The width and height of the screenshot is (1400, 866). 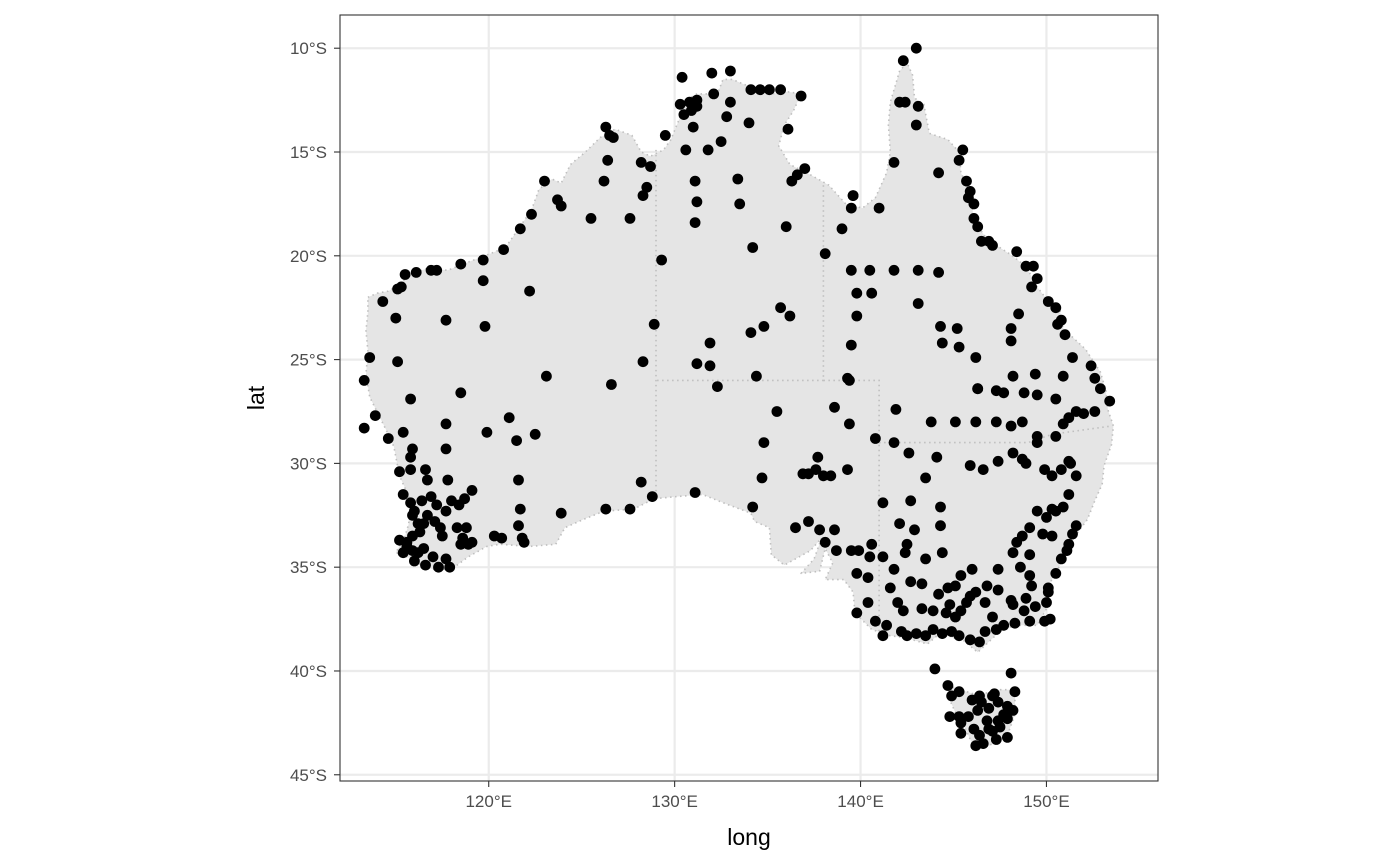 I want to click on x-axis-title: long, so click(x=748, y=837).